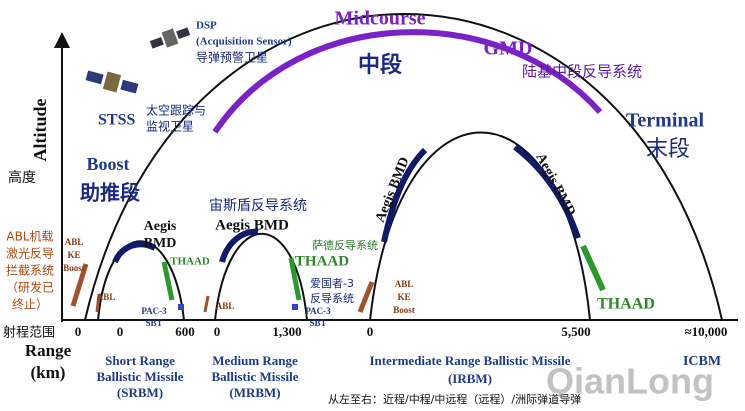 This screenshot has height=411, width=745. I want to click on phase-label: 末段, so click(668, 149).